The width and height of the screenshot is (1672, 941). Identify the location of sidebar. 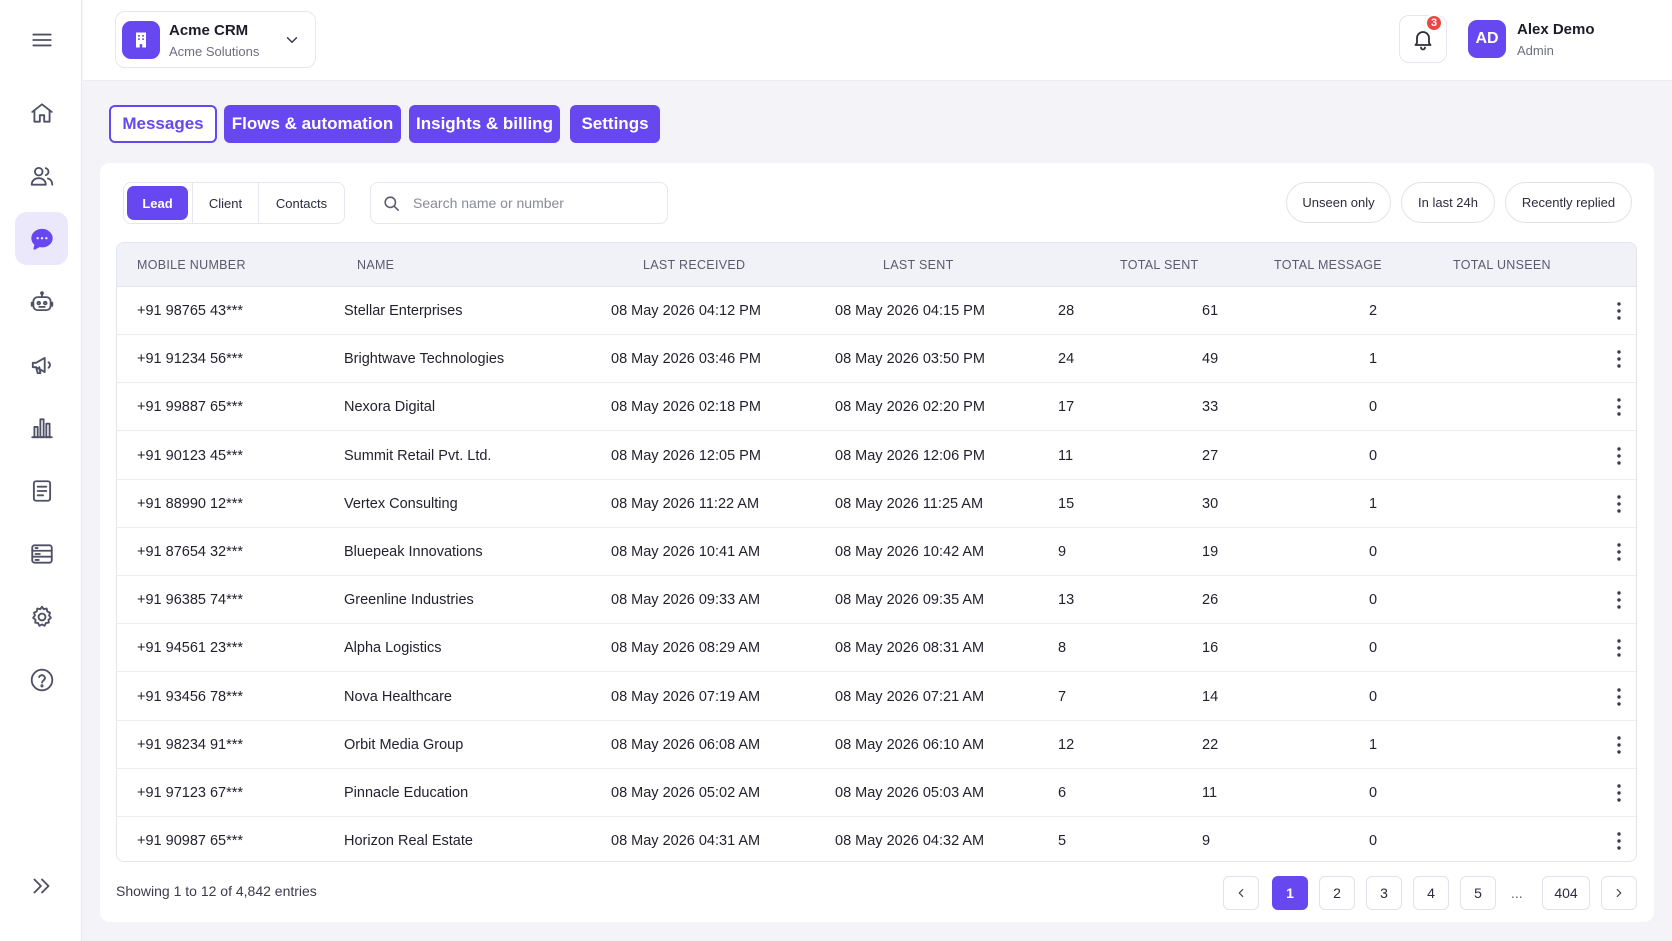
(41, 470).